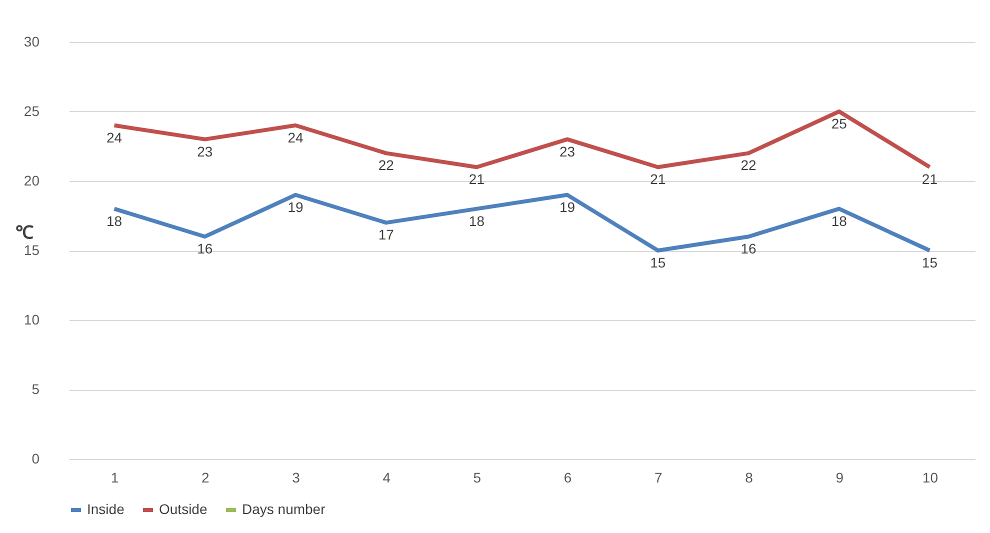  Describe the element at coordinates (36, 458) in the screenshot. I see `y-tick-label: 0` at that location.